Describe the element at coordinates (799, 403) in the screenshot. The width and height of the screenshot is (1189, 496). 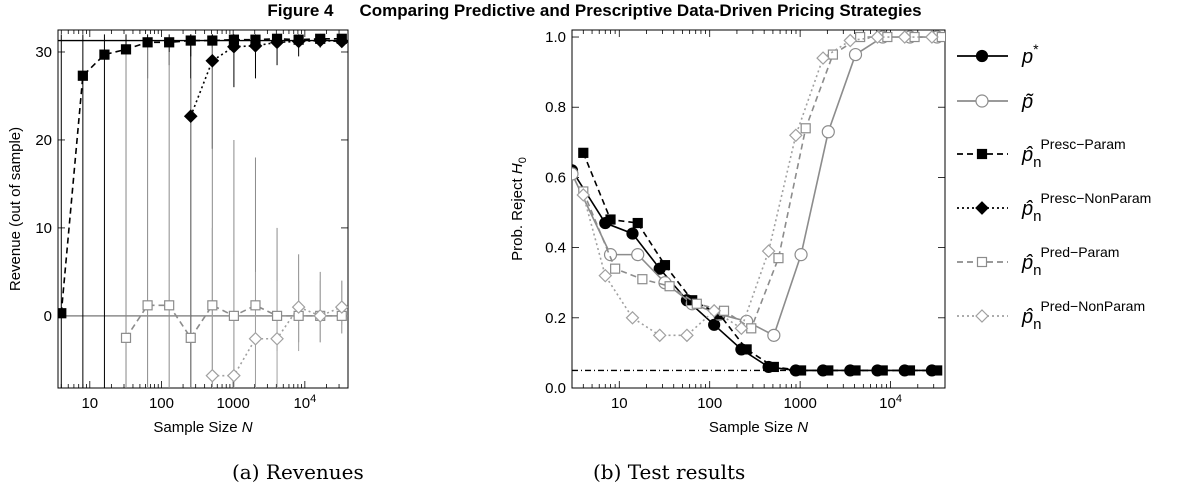
I see `x-tick-label: 1000` at that location.